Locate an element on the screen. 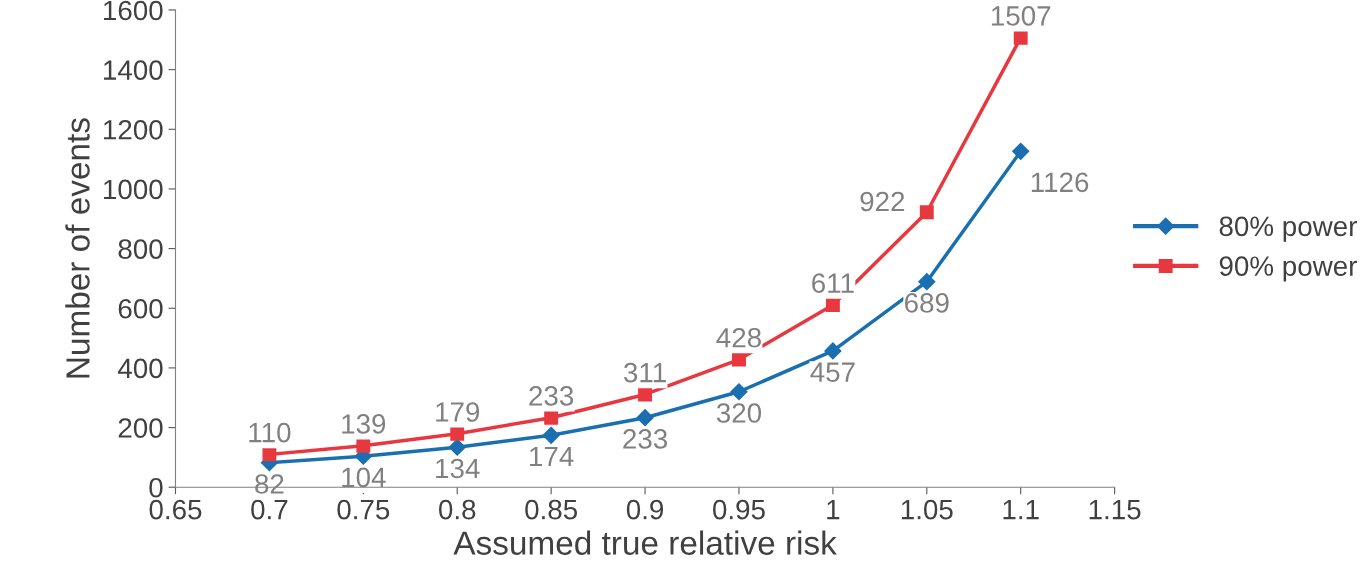 The image size is (1371, 587). x-tick-label: 0.9 is located at coordinates (645, 509).